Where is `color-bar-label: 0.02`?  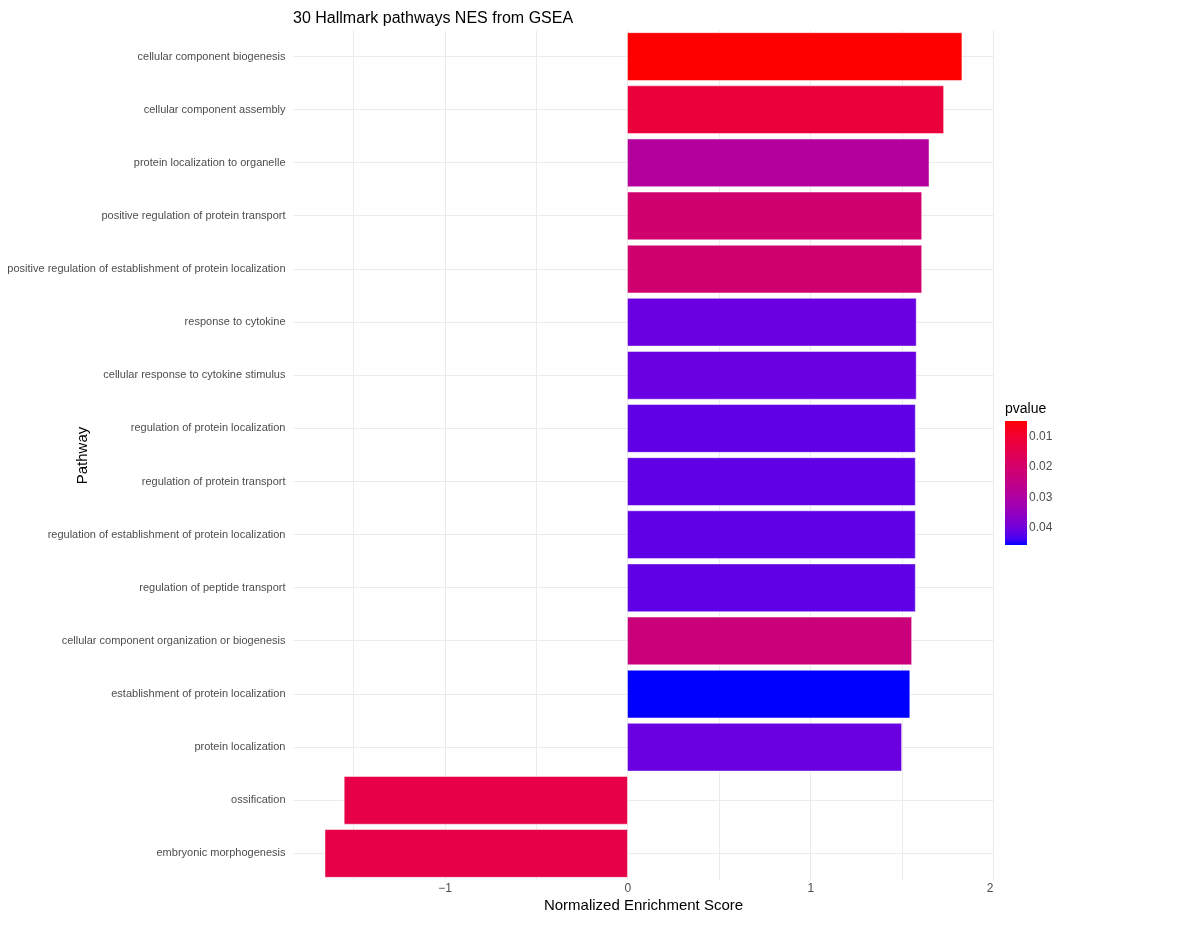
color-bar-label: 0.02 is located at coordinates (1041, 466).